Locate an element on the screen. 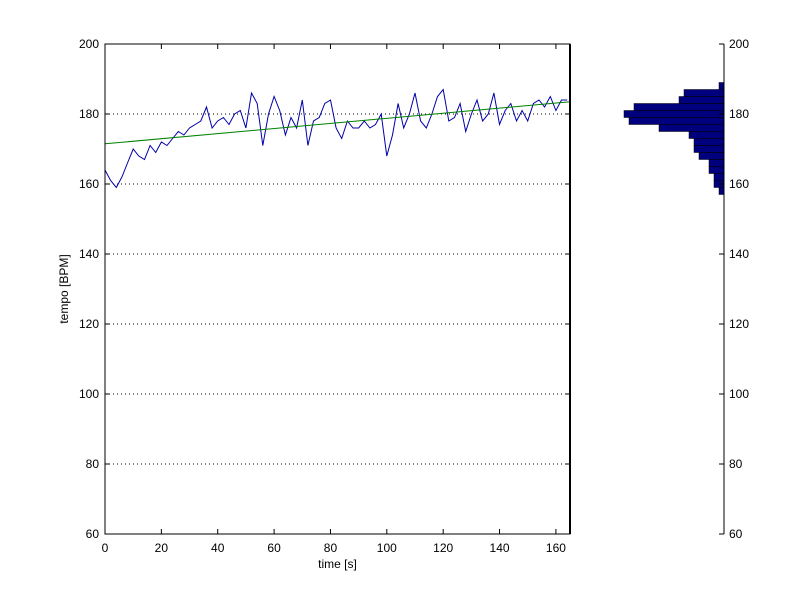  x-tick-label: 140 is located at coordinates (500, 548).